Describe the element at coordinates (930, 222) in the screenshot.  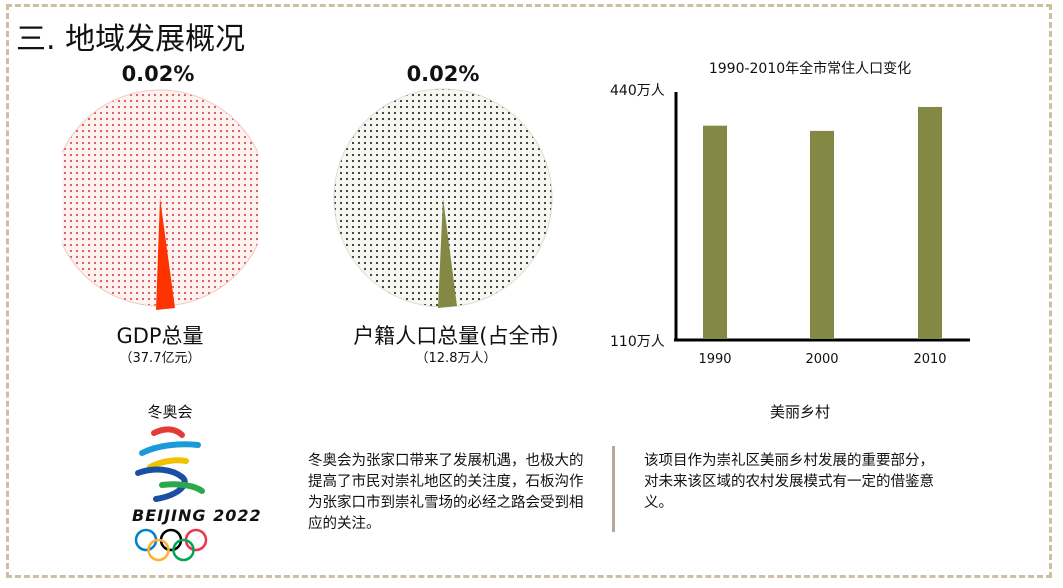
I see `bar-2010` at that location.